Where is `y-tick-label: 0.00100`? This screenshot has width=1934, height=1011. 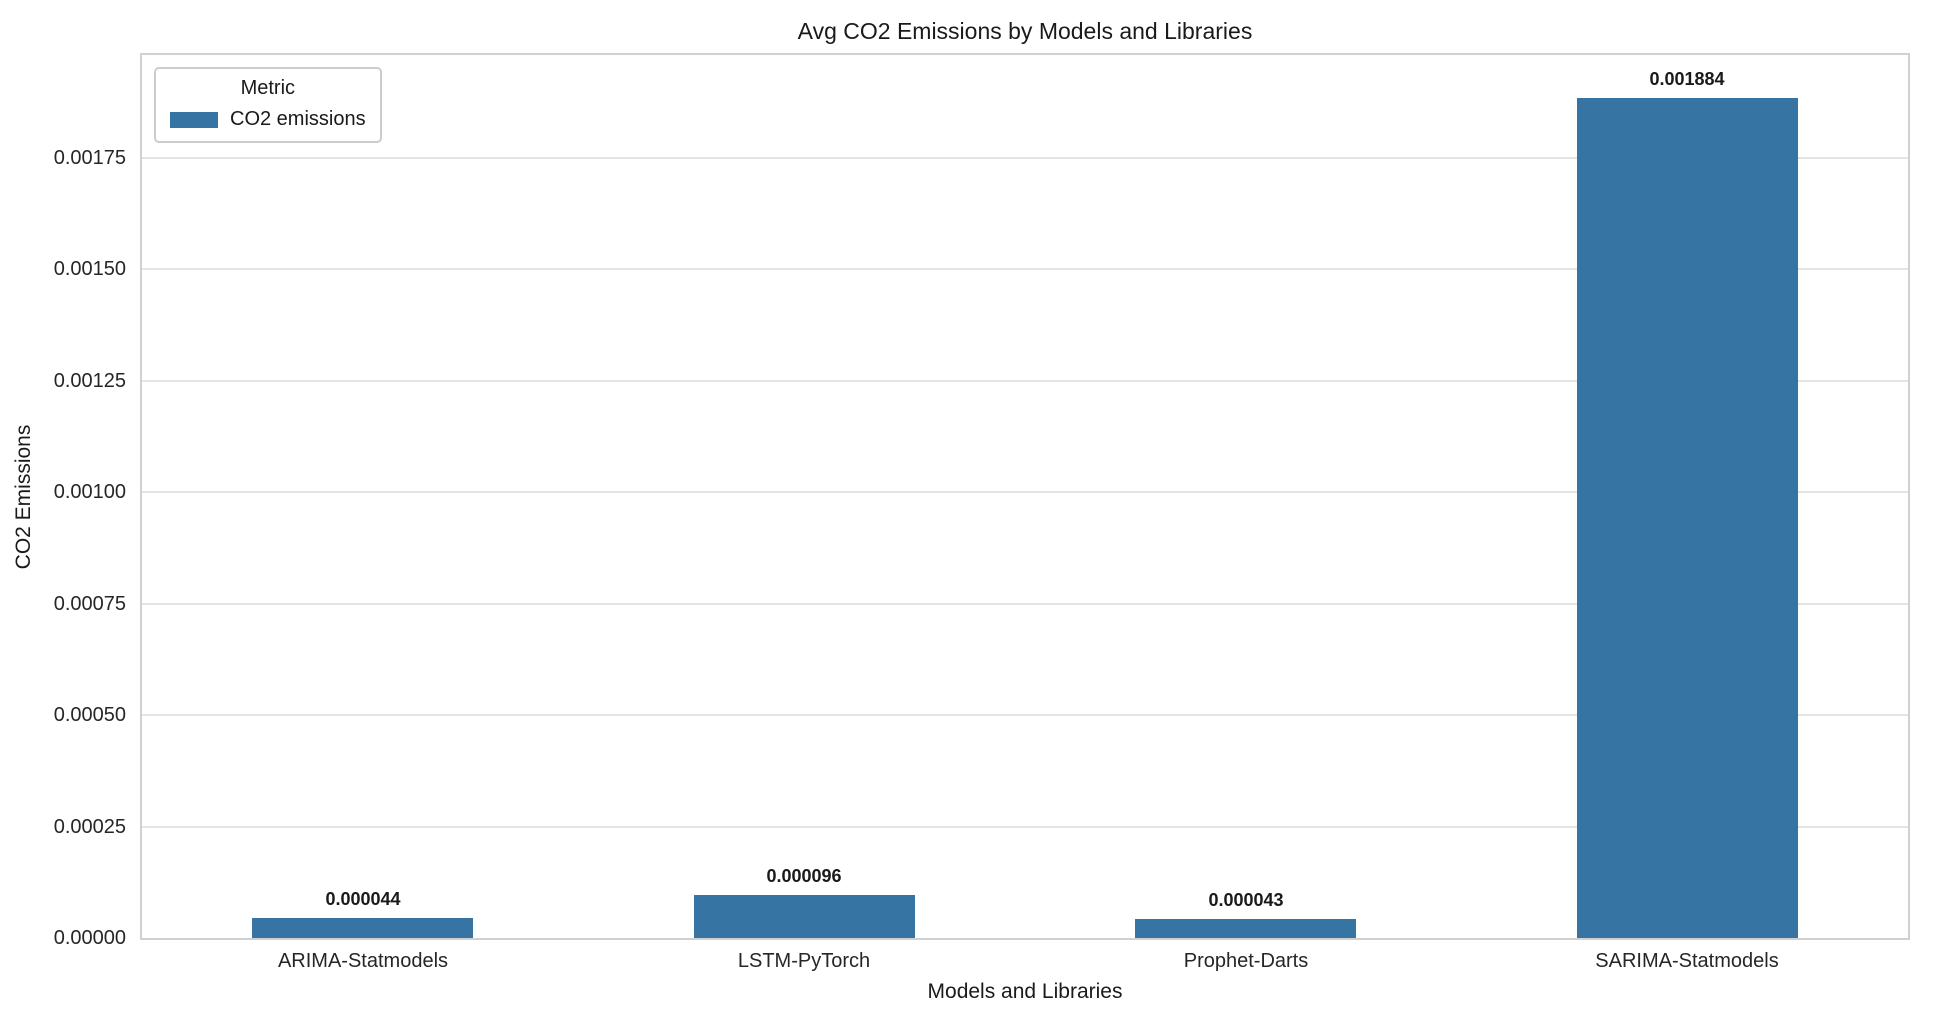
y-tick-label: 0.00100 is located at coordinates (89, 492).